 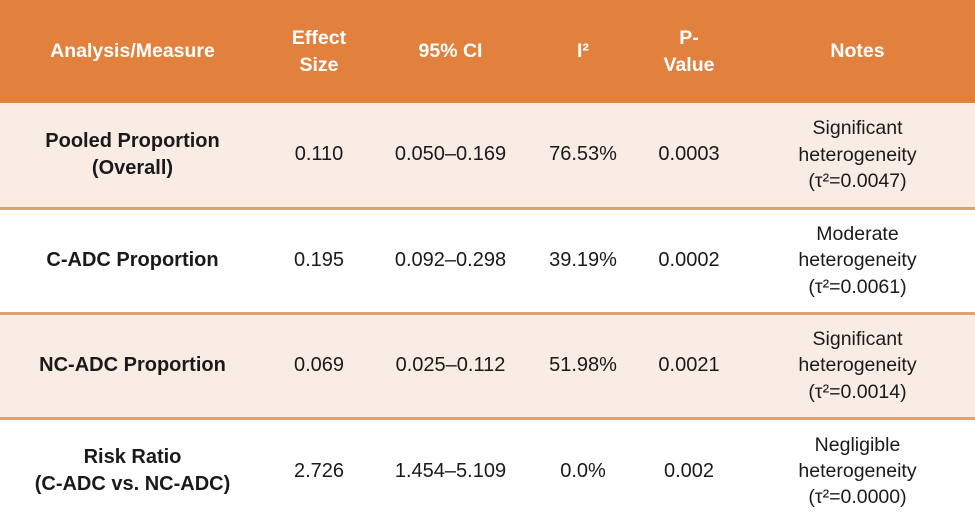 What do you see at coordinates (319, 469) in the screenshot?
I see `cell-effect-size: 2.726` at bounding box center [319, 469].